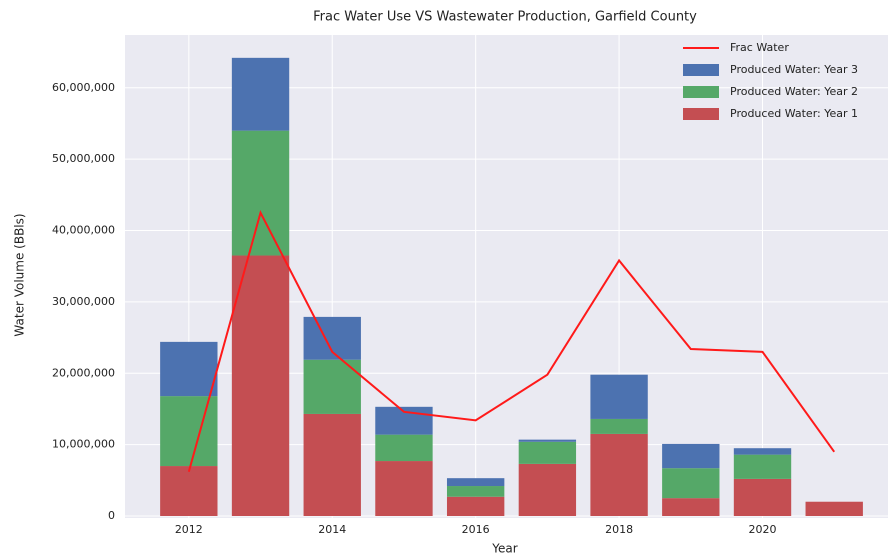 Image resolution: width=889 pixels, height=558 pixels. What do you see at coordinates (83, 301) in the screenshot?
I see `y-tick-label: 30,000,000` at bounding box center [83, 301].